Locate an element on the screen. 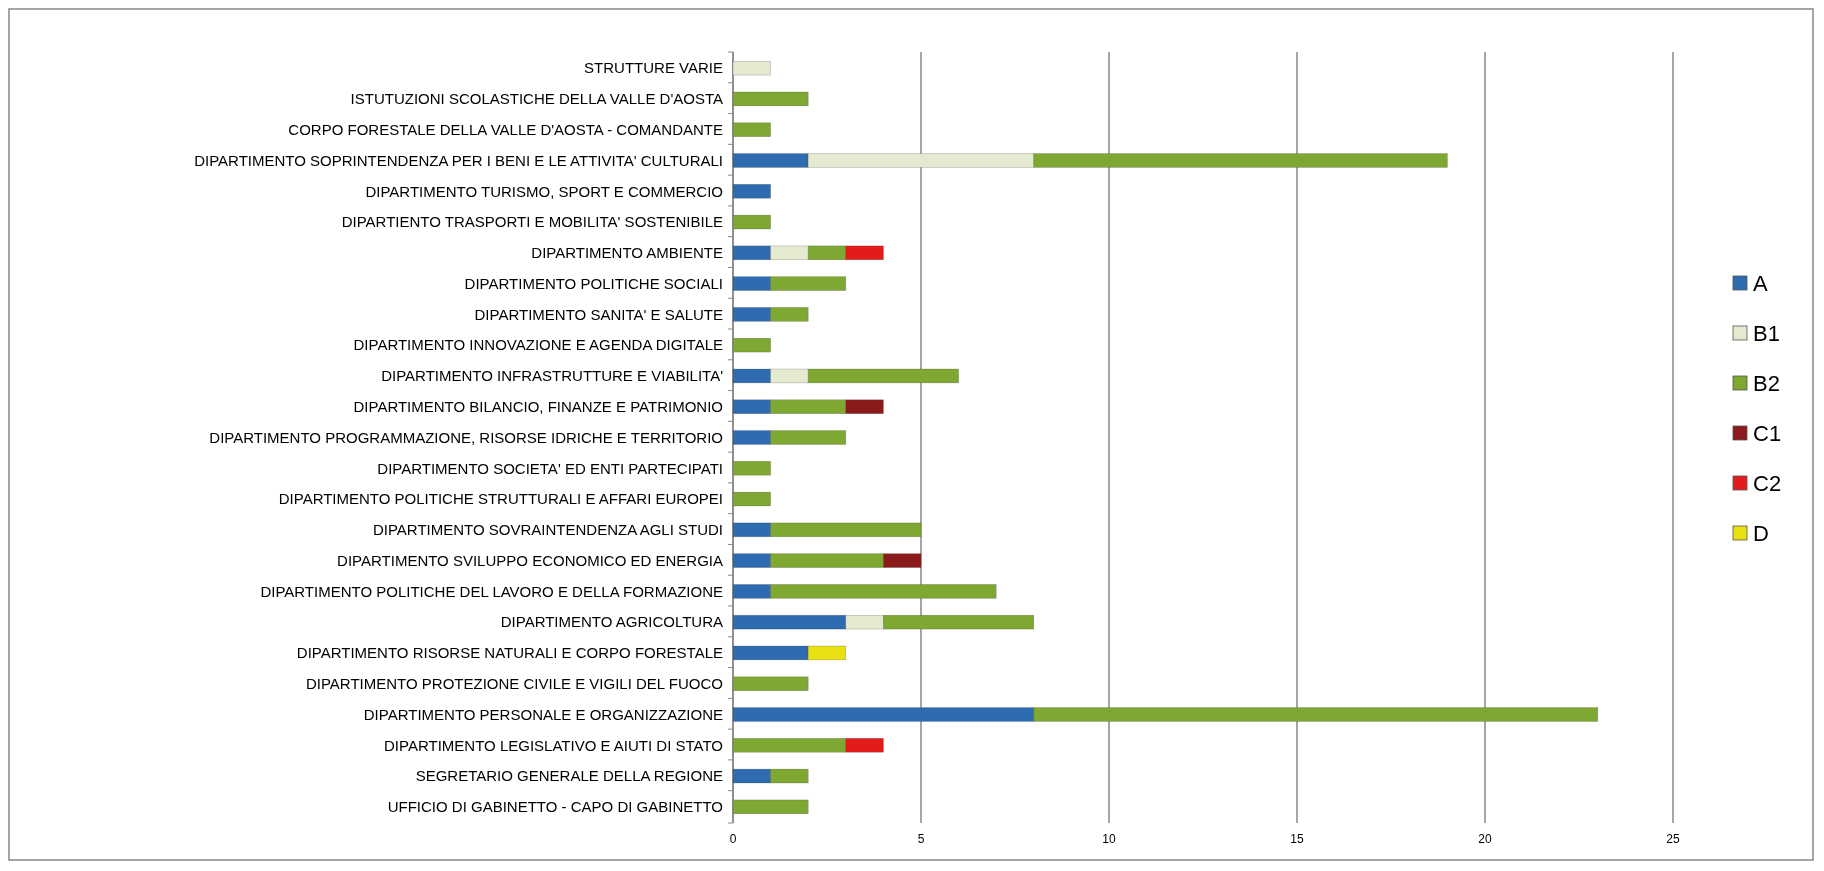  y-tick-label: CORPO FORESTALE DELLA VALLE D'AOSTA - COMANDANTE is located at coordinates (505, 129).